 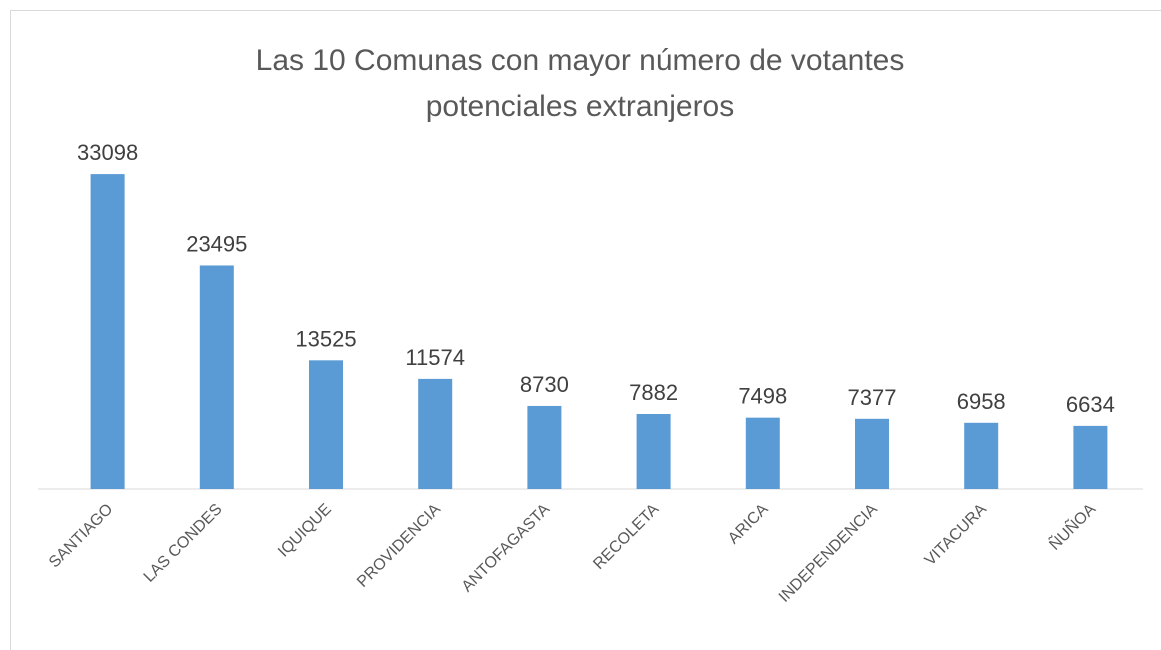 I want to click on data-label: 8730, so click(x=544, y=384).